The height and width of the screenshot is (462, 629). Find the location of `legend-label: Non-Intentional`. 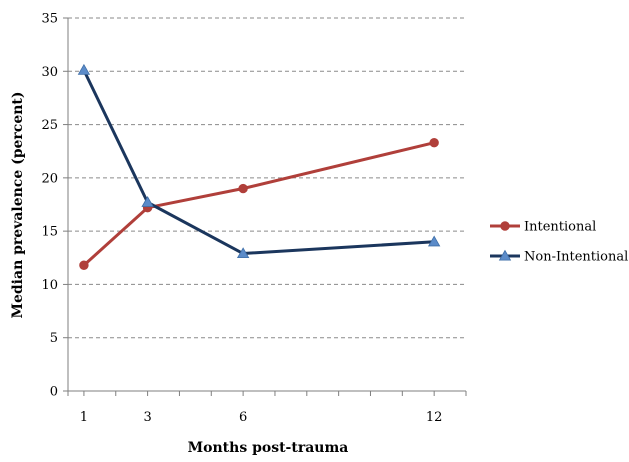

legend-label: Non-Intentional is located at coordinates (576, 257).